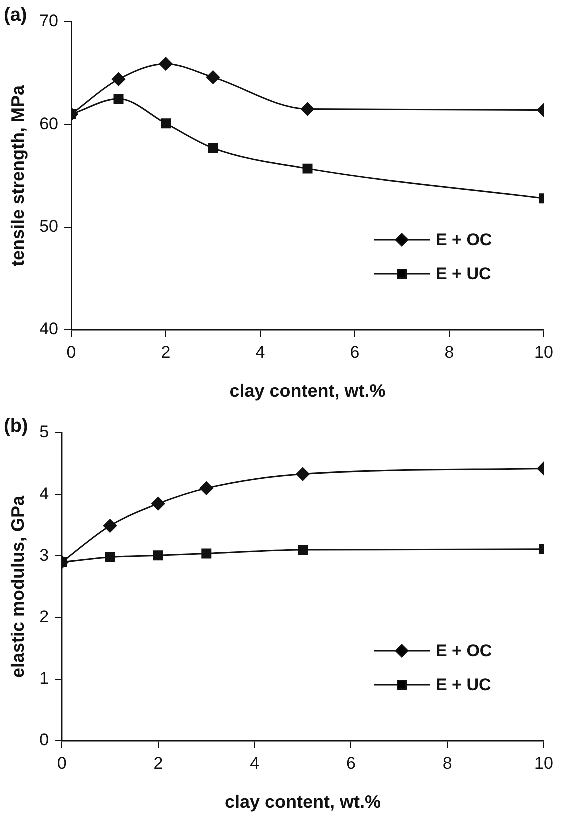 The height and width of the screenshot is (823, 568). I want to click on y-tick-label: 70, so click(49, 21).